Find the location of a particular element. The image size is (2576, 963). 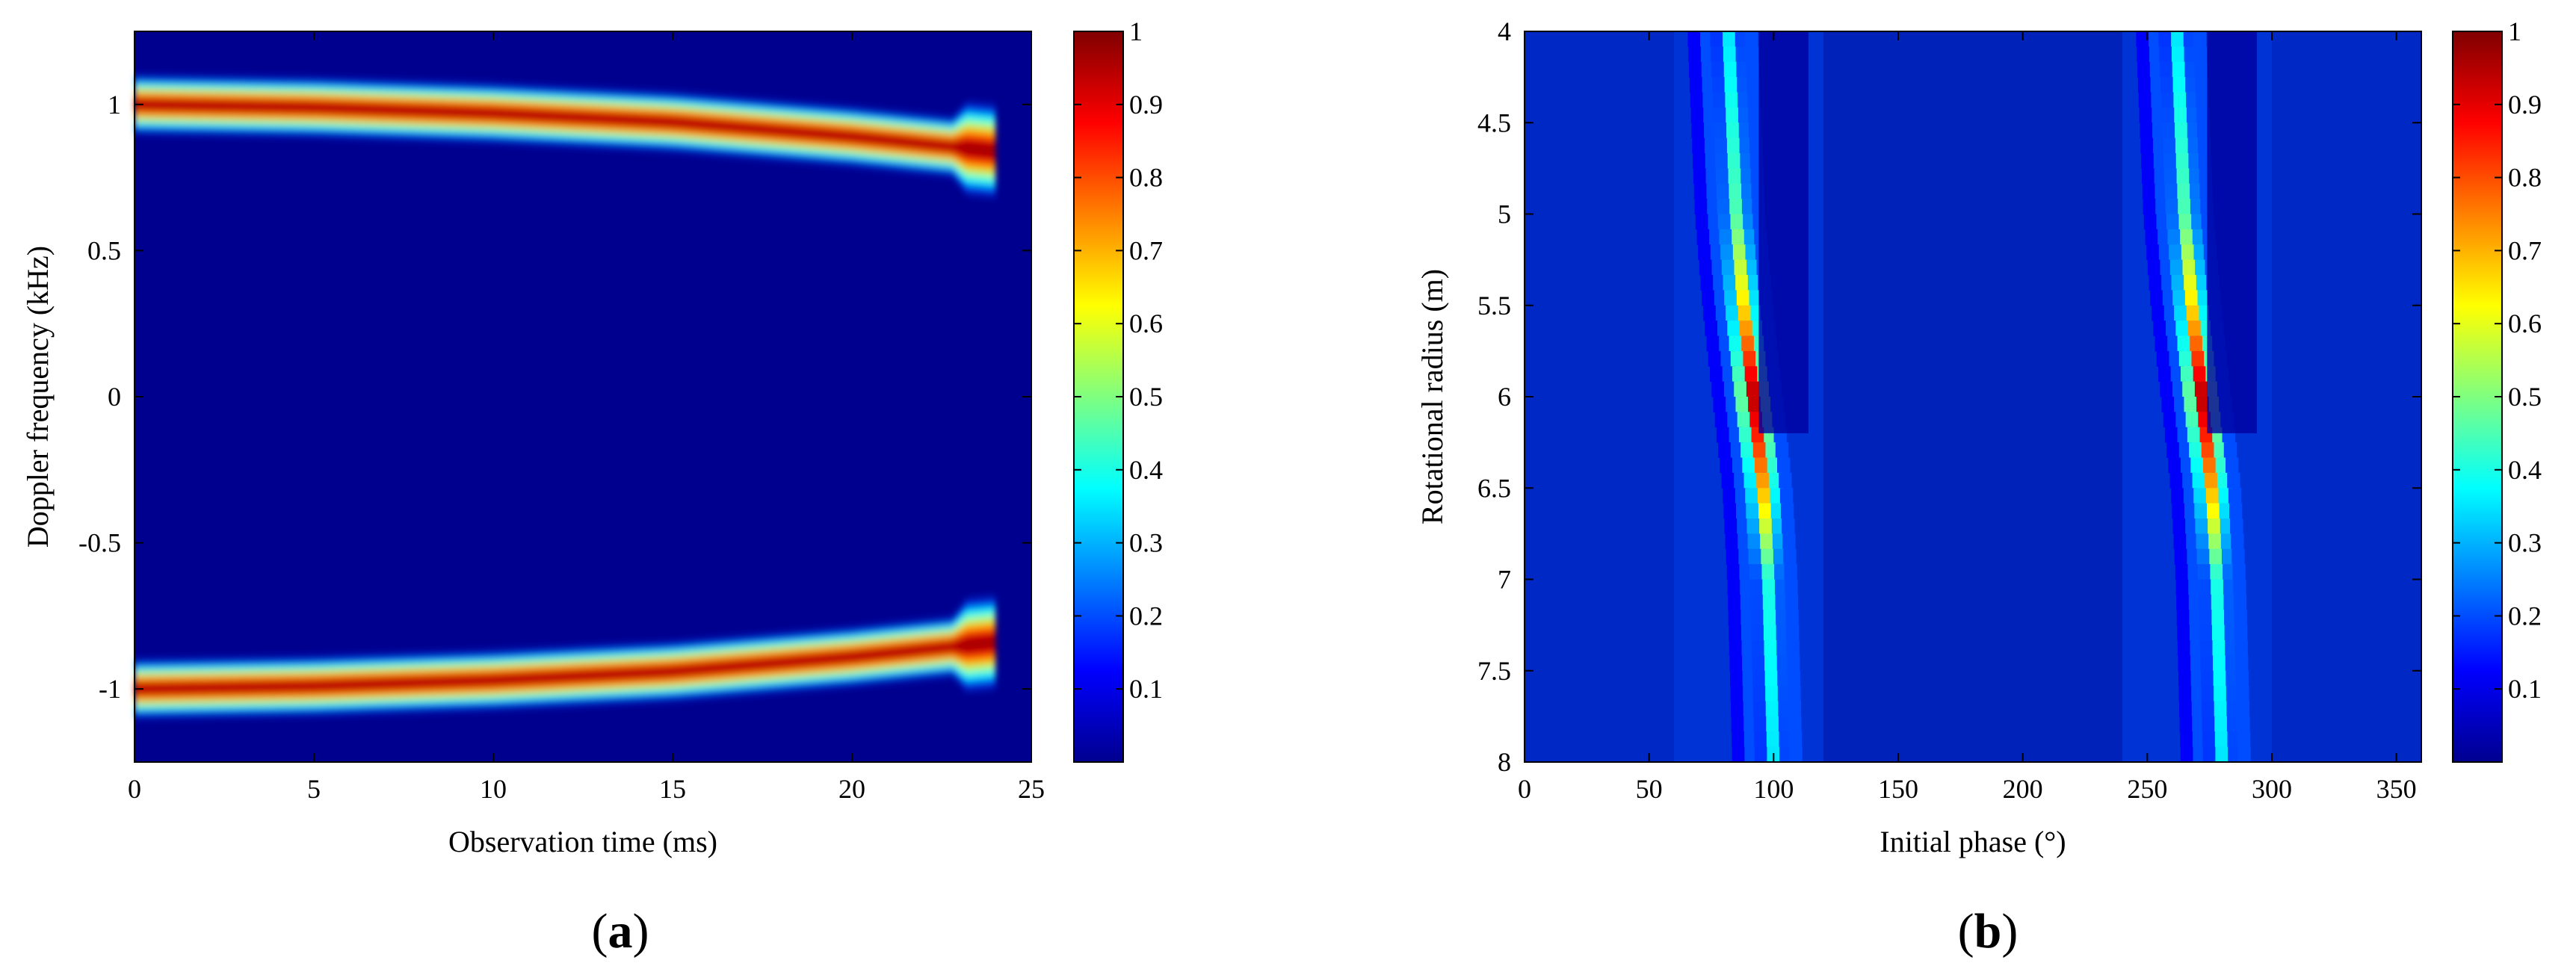

panel-a-xtick-label: 20 is located at coordinates (851, 789).